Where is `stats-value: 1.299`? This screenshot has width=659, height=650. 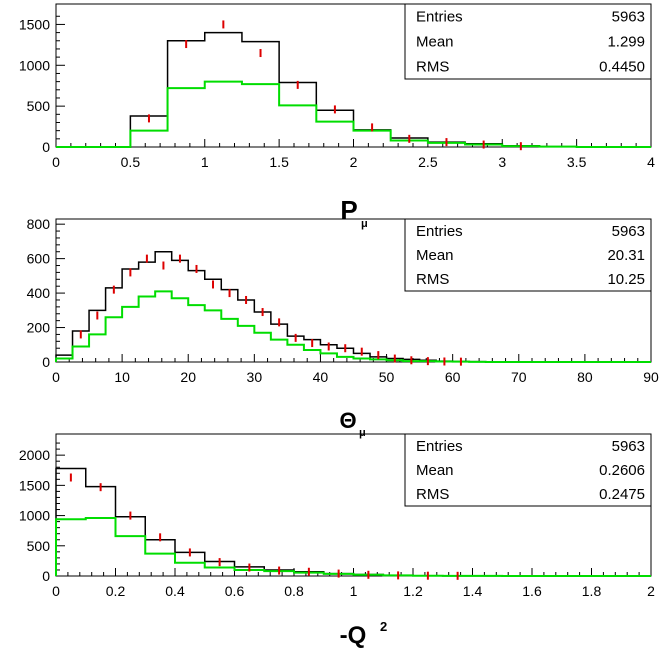
stats-value: 1.299 is located at coordinates (626, 42).